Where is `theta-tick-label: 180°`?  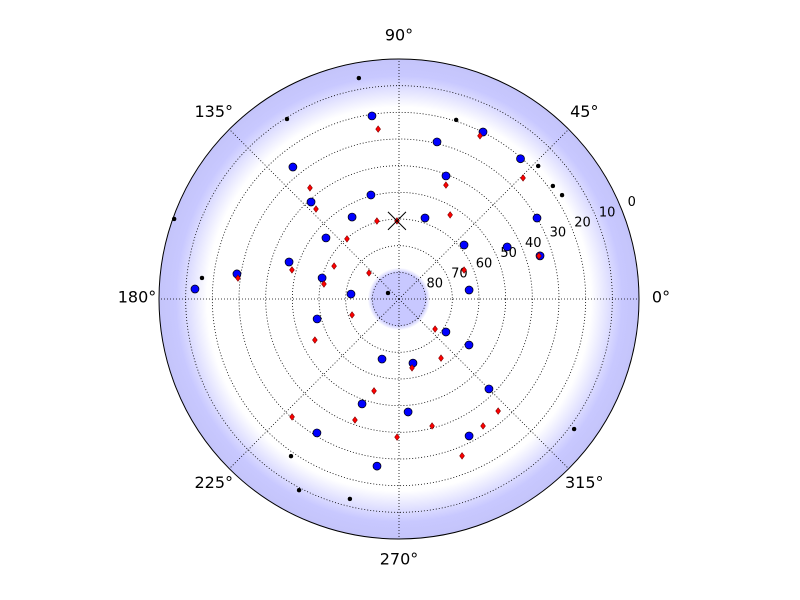 theta-tick-label: 180° is located at coordinates (137, 297).